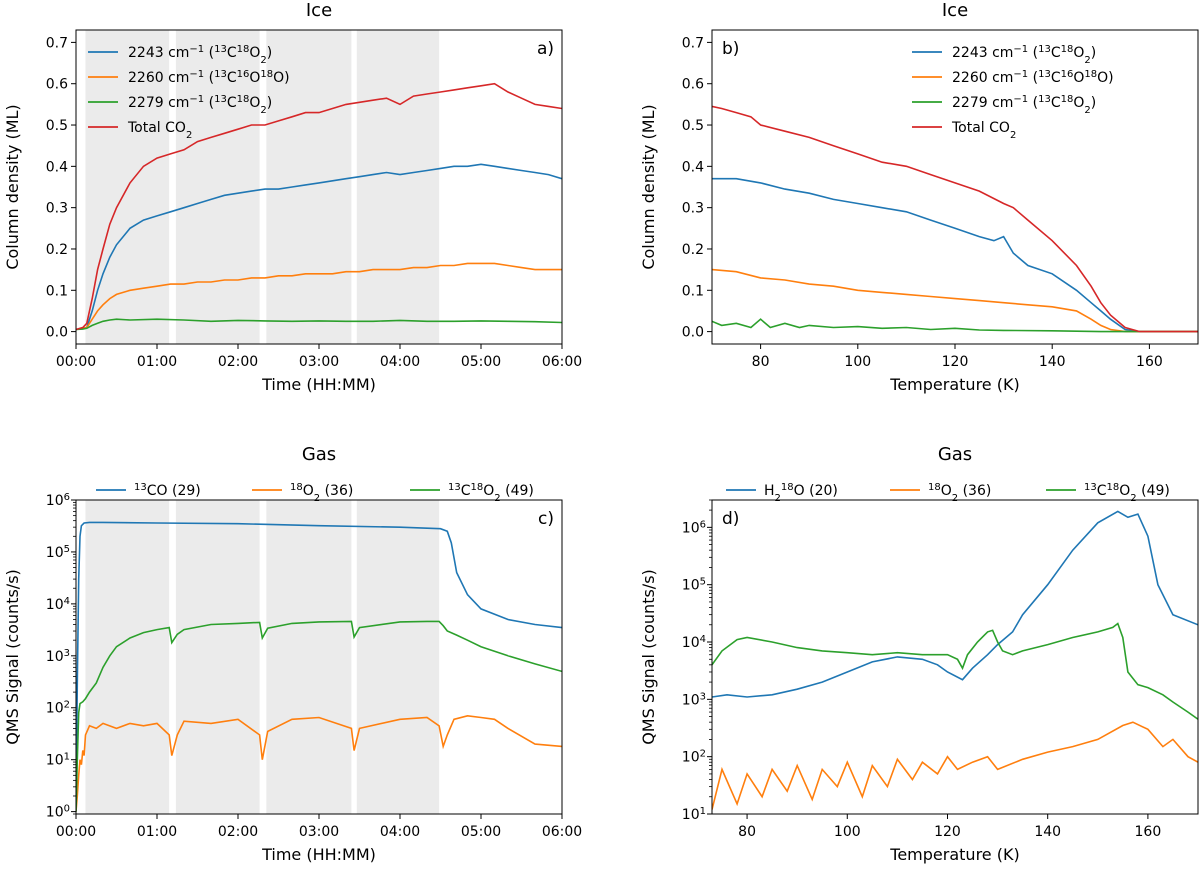 The width and height of the screenshot is (1200, 883). What do you see at coordinates (694, 757) in the screenshot?
I see `y-tick-label-d-1: 10²` at bounding box center [694, 757].